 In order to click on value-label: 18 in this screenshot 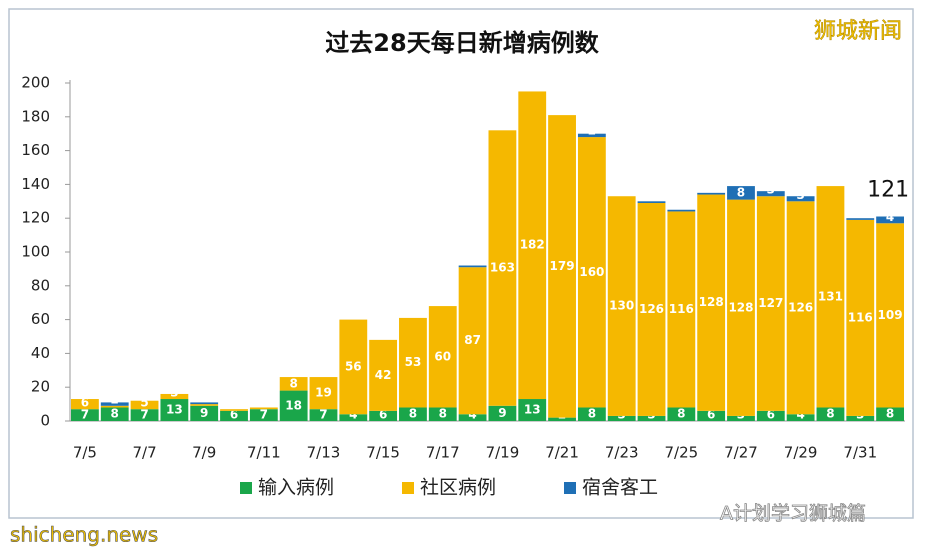, I will do `click(293, 405)`.